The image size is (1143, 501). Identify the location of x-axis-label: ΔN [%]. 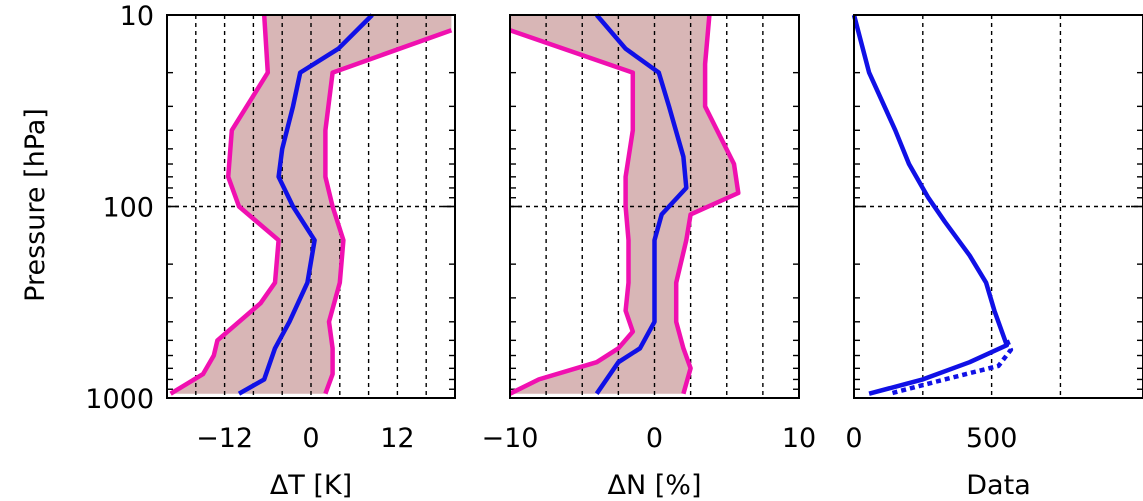
(655, 485).